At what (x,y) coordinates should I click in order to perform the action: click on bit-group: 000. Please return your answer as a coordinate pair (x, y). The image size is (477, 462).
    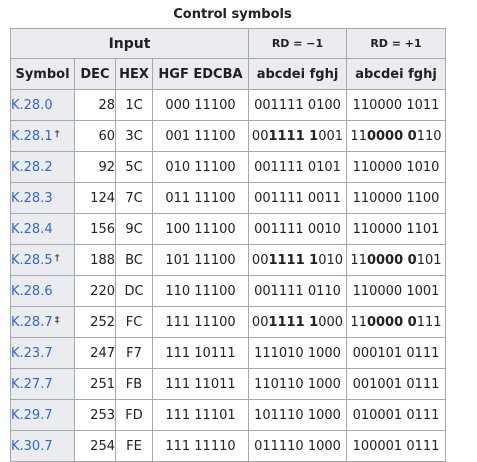
    Looking at the image, I should click on (331, 322).